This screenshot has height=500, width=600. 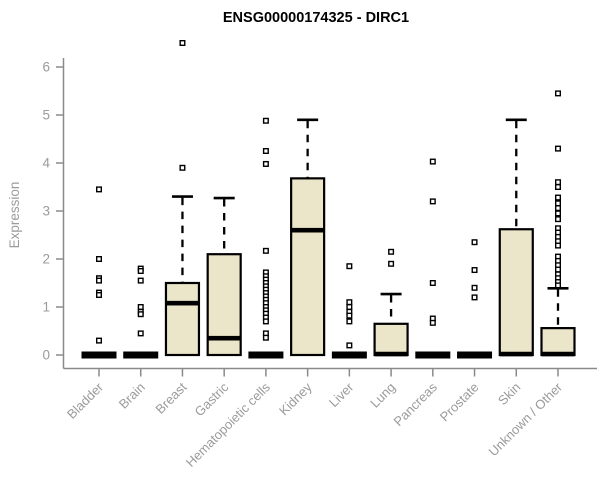 What do you see at coordinates (46, 115) in the screenshot?
I see `y-tick-label: 5` at bounding box center [46, 115].